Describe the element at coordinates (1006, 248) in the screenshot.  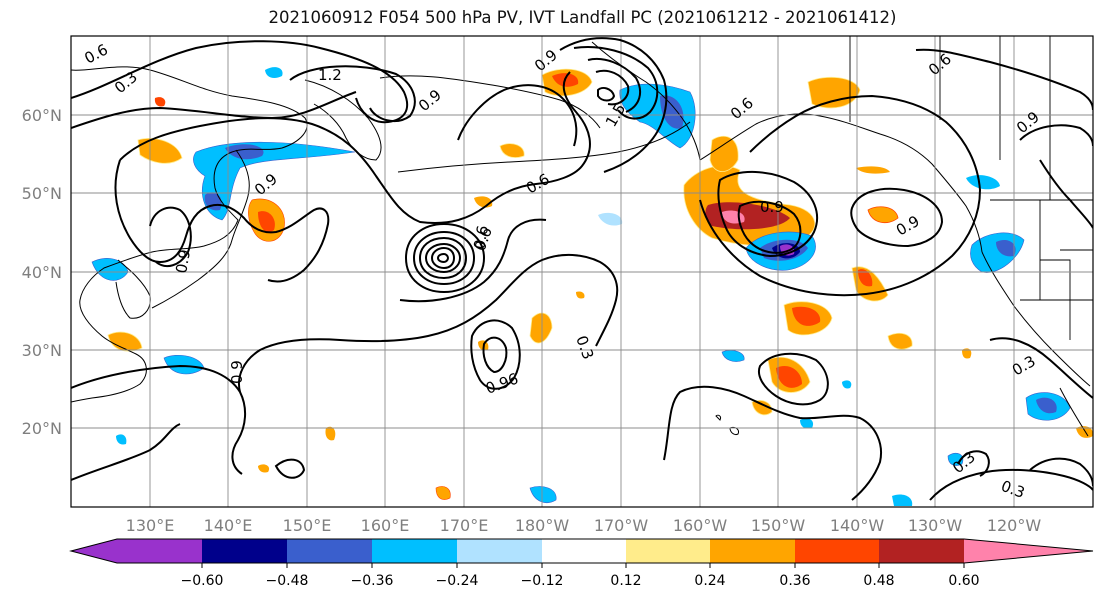
I see `neg-anomaly-ca-coast-1-core` at that location.